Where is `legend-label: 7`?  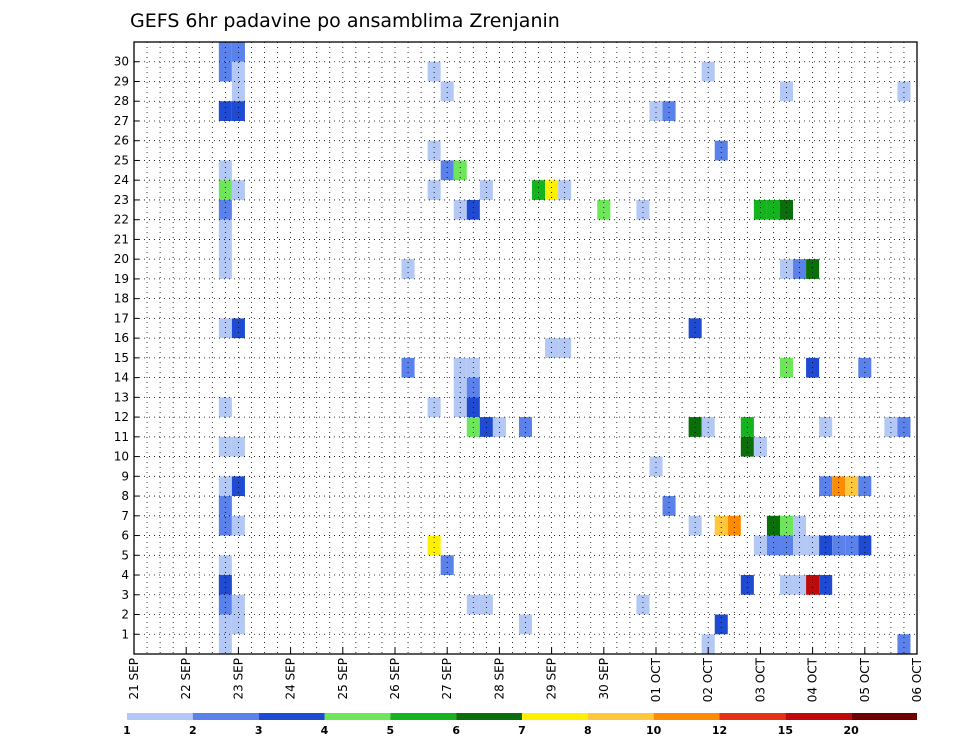 legend-label: 7 is located at coordinates (522, 730).